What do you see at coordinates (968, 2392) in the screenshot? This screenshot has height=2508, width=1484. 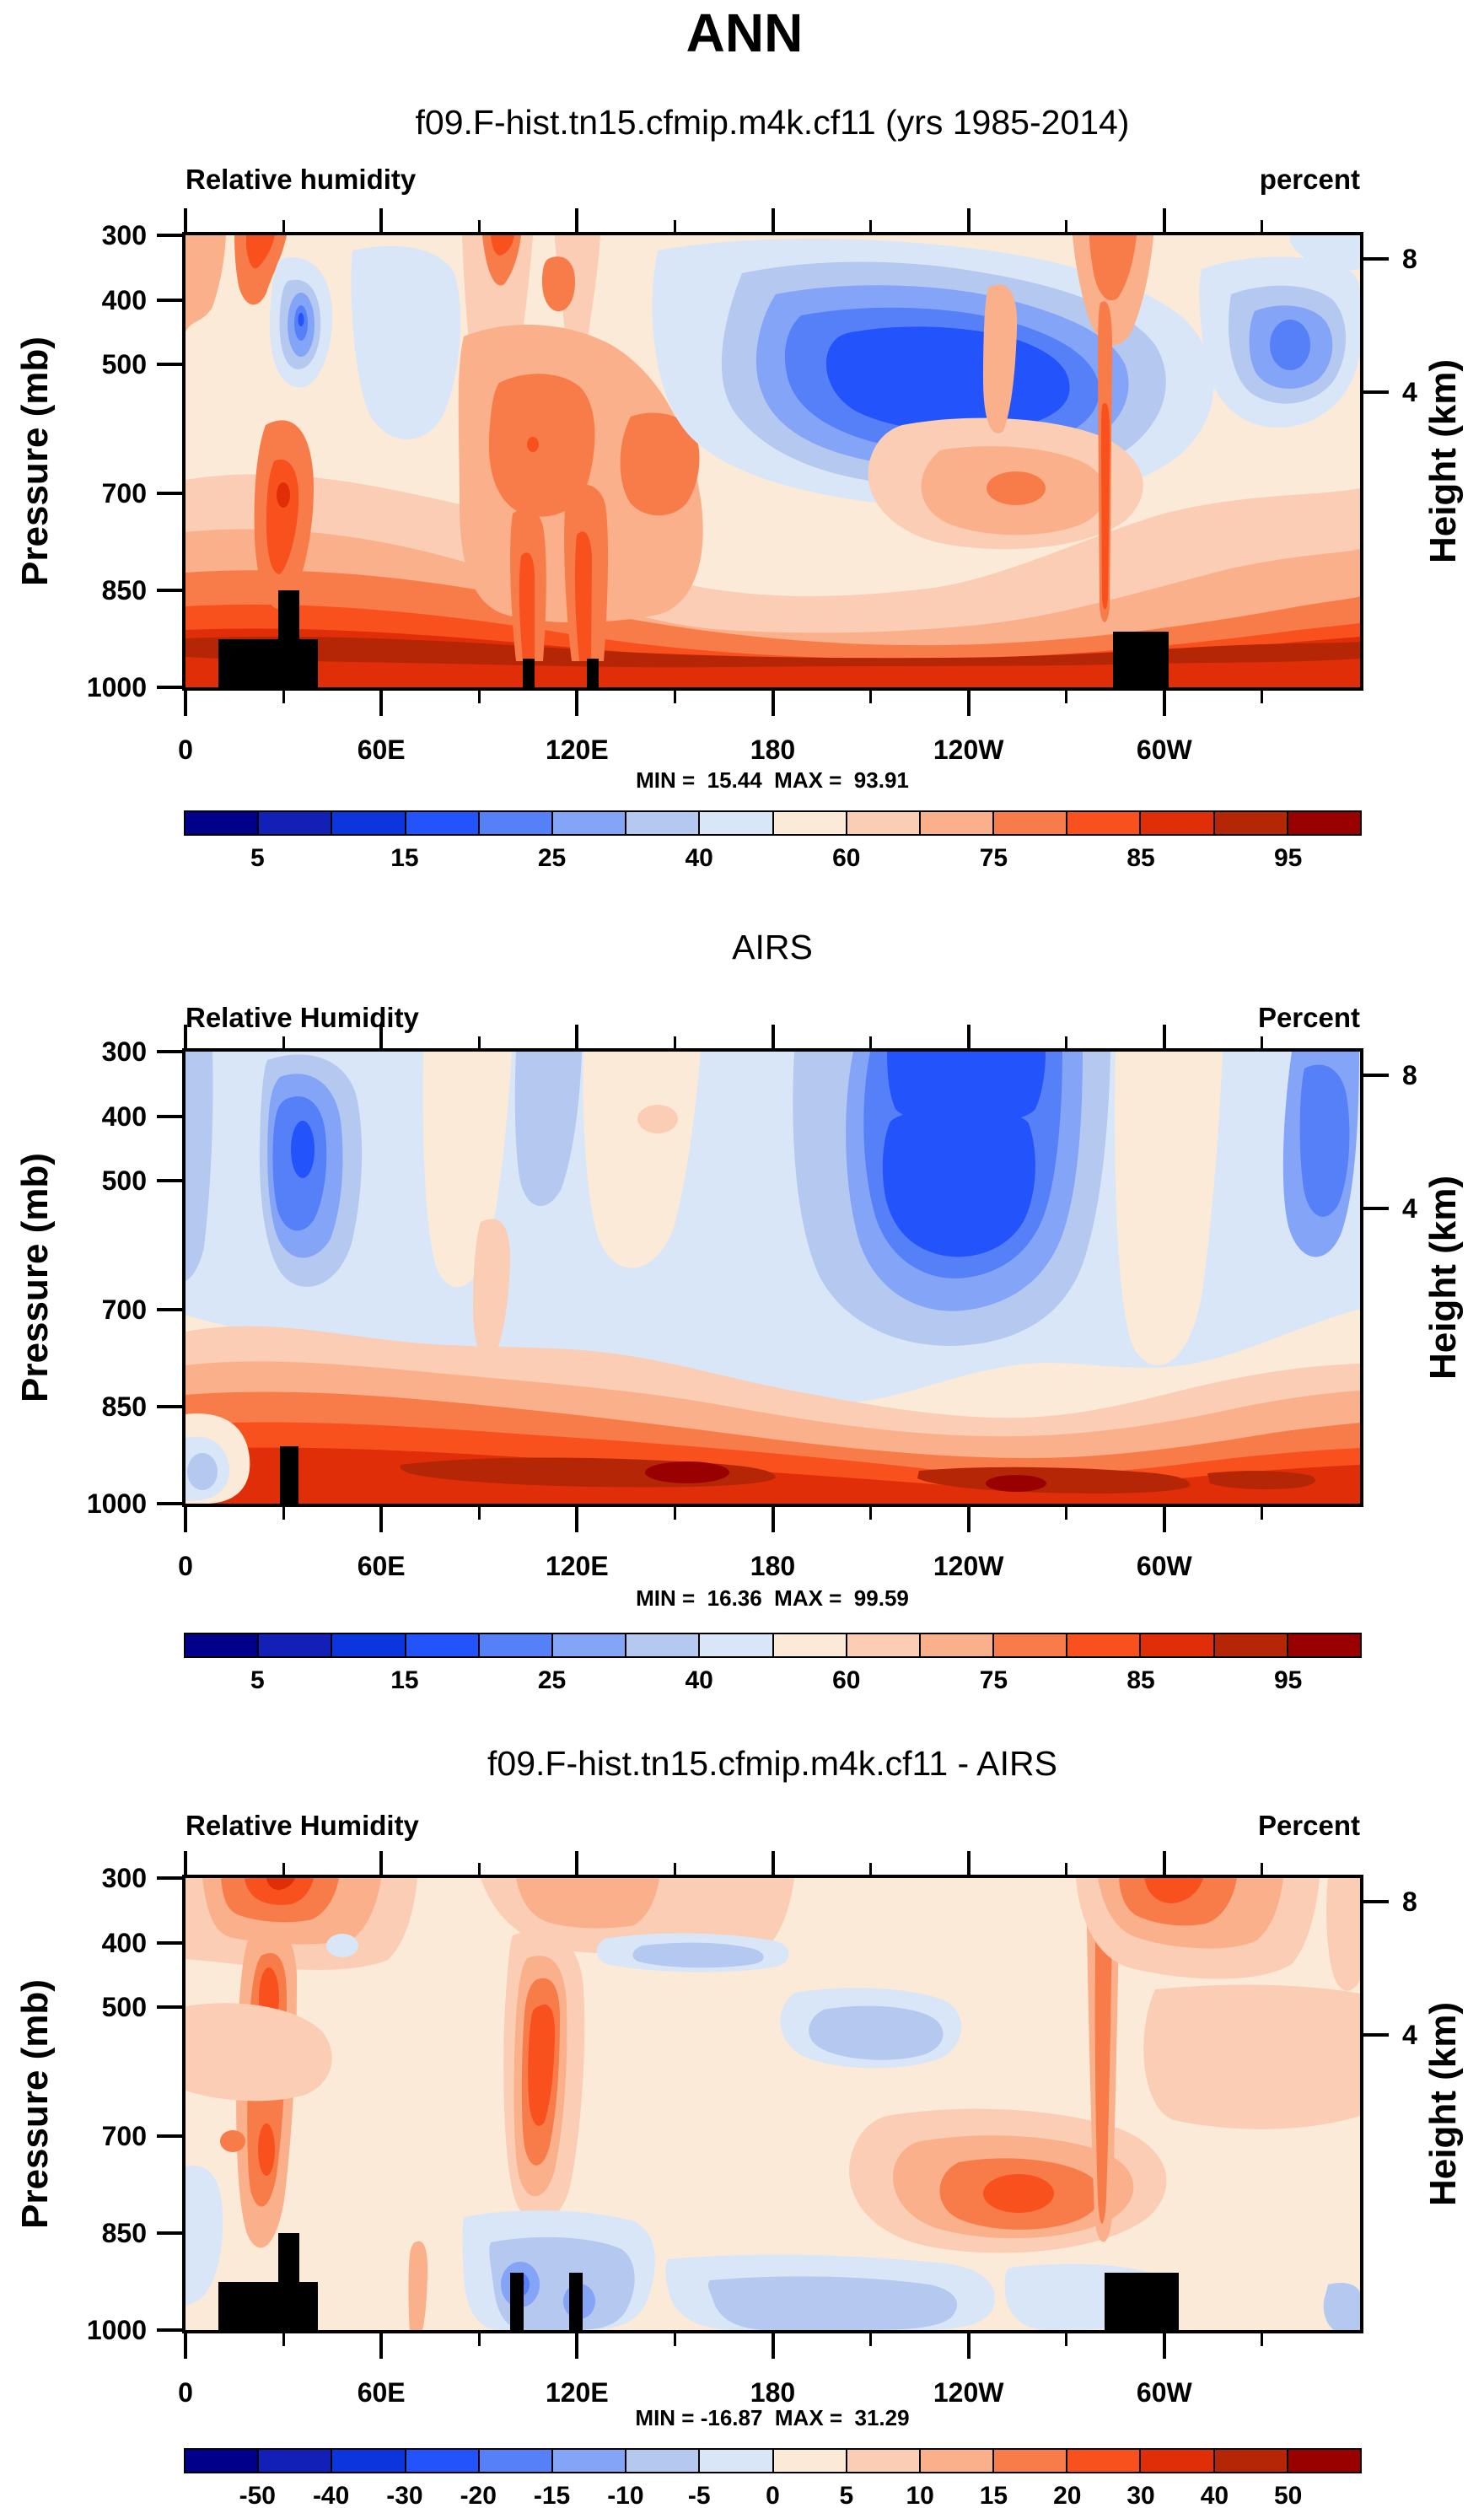 I see `x-tick-label: 120W` at bounding box center [968, 2392].